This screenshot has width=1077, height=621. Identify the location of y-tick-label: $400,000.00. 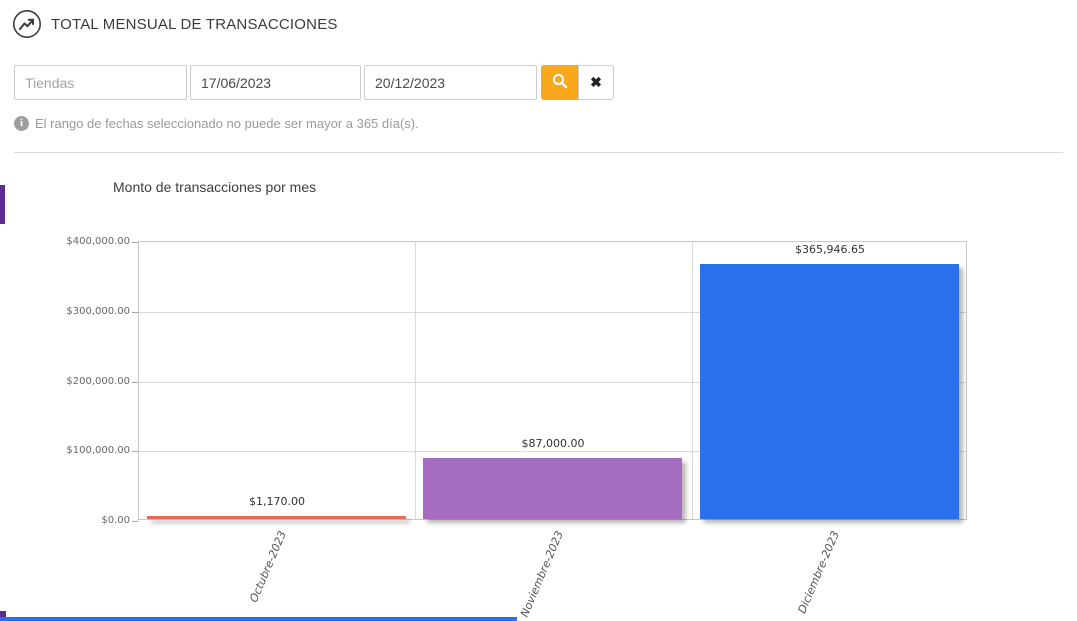
(98, 241).